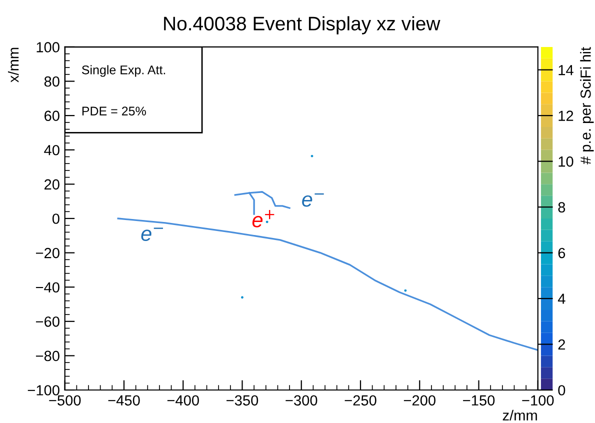  I want to click on x-tick-label: −200, so click(420, 400).